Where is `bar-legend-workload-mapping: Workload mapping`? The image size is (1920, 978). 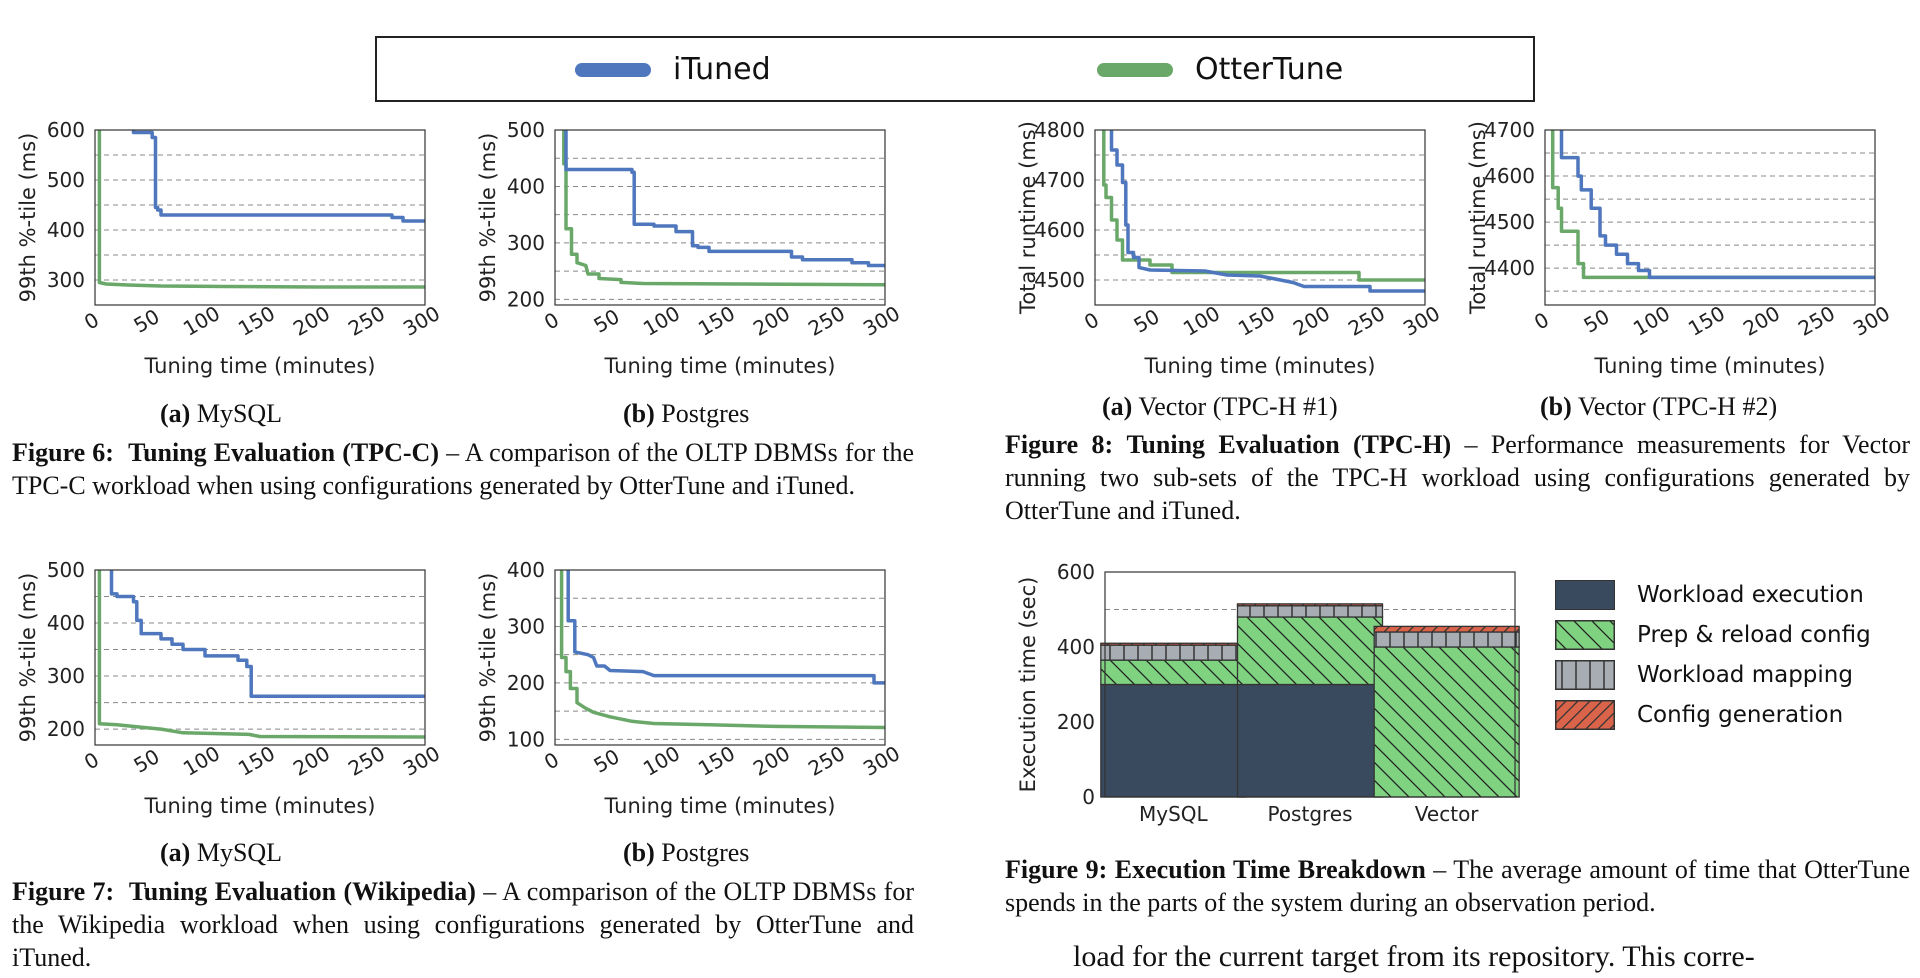 bar-legend-workload-mapping: Workload mapping is located at coordinates (1704, 675).